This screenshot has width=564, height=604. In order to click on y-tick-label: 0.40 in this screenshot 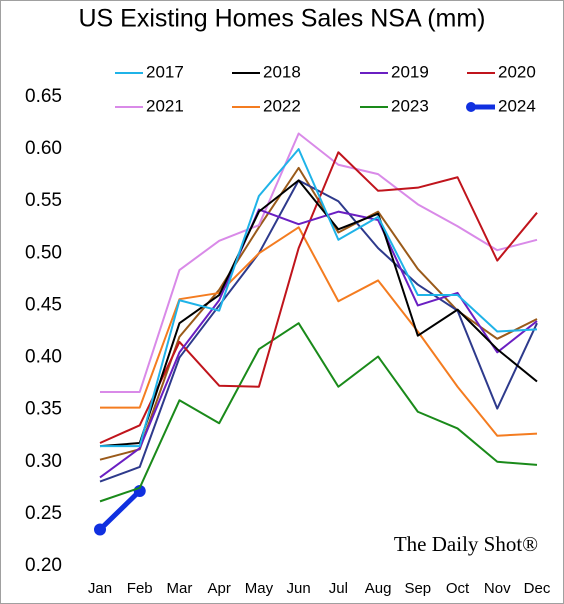, I will do `click(43, 357)`.